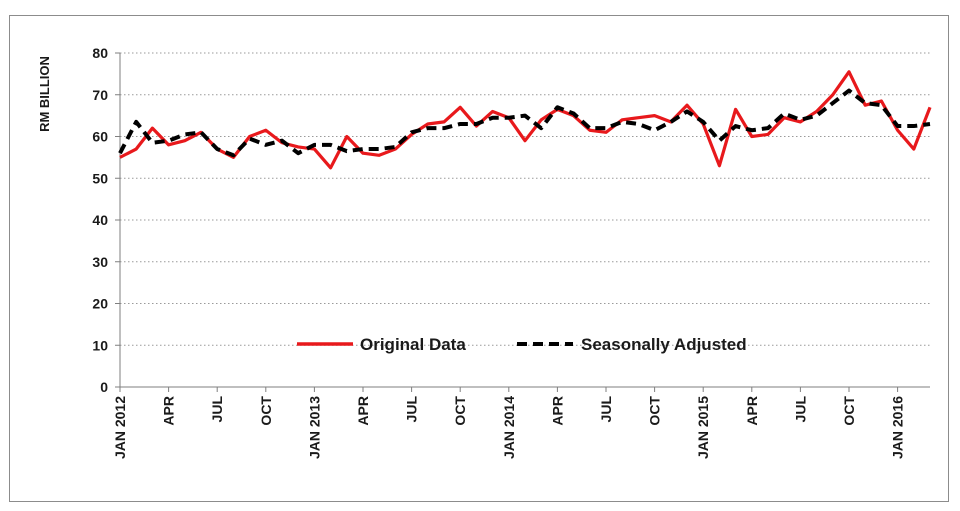  I want to click on y-tick-label: 10, so click(100, 345).